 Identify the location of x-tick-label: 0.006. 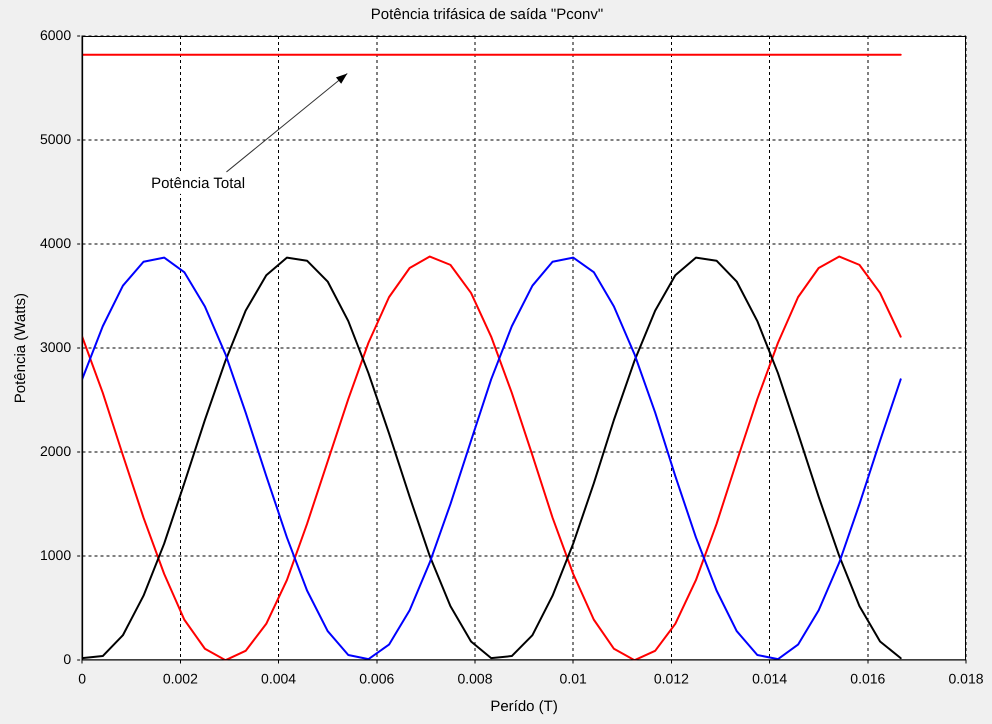
(376, 678).